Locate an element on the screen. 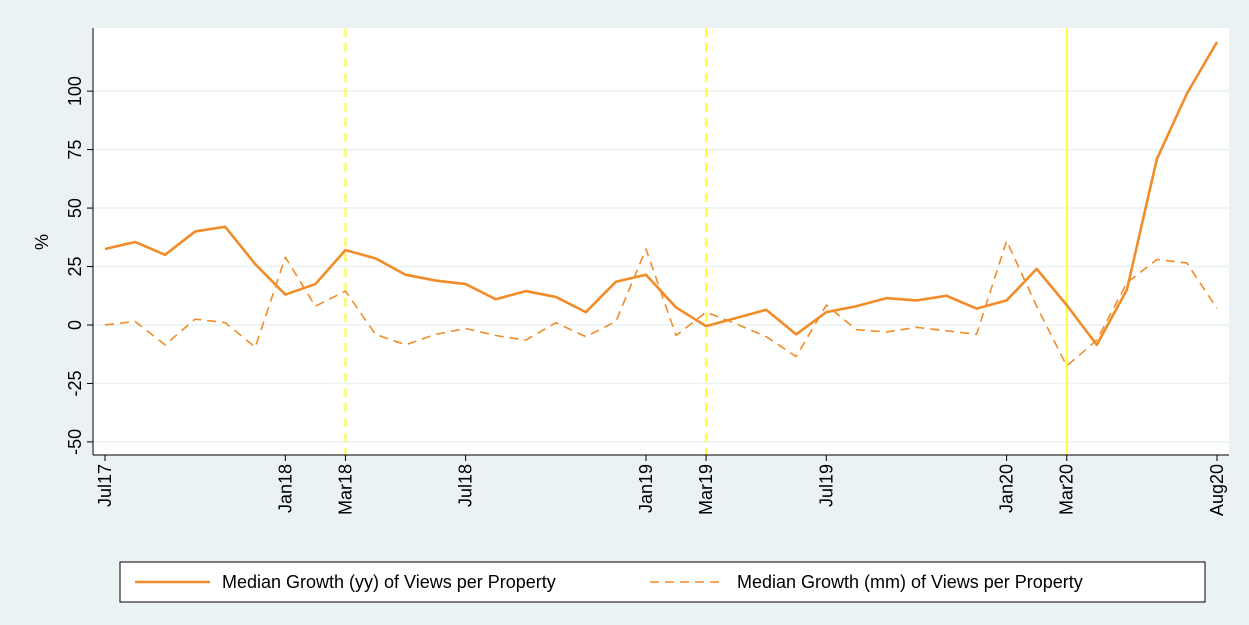  x-tick-label: Aug20 is located at coordinates (1217, 490).